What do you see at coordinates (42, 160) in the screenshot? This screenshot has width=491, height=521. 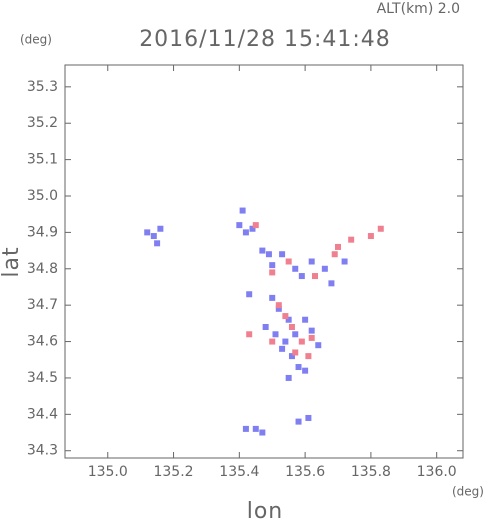 I see `y-tick-label: 35.1` at bounding box center [42, 160].